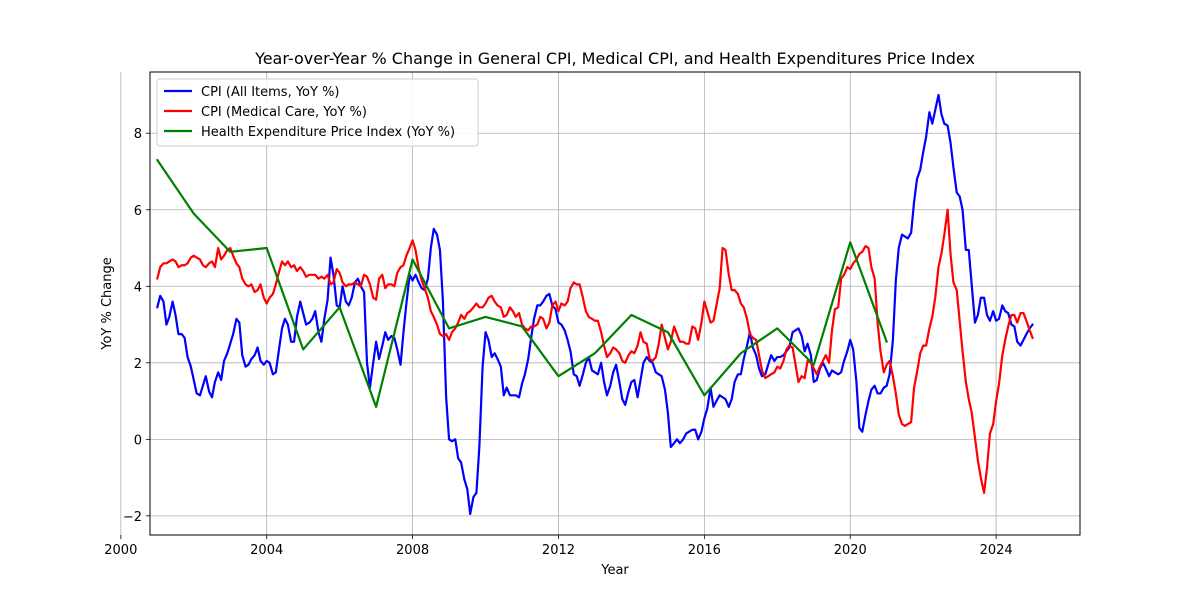 This screenshot has height=600, width=1200. What do you see at coordinates (284, 112) in the screenshot?
I see `legend-label-2: CPI (Medical Care, YoY %)` at bounding box center [284, 112].